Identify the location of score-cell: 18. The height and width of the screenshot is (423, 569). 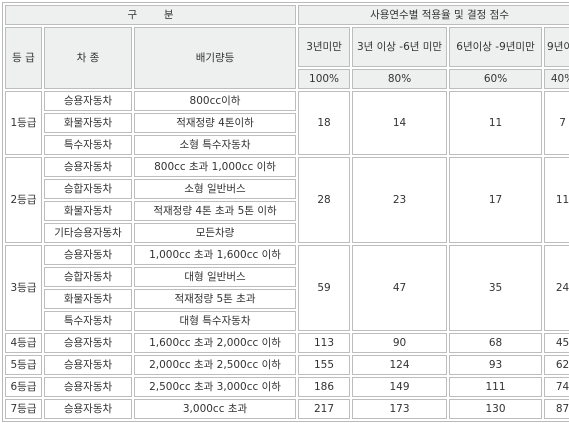
(324, 123).